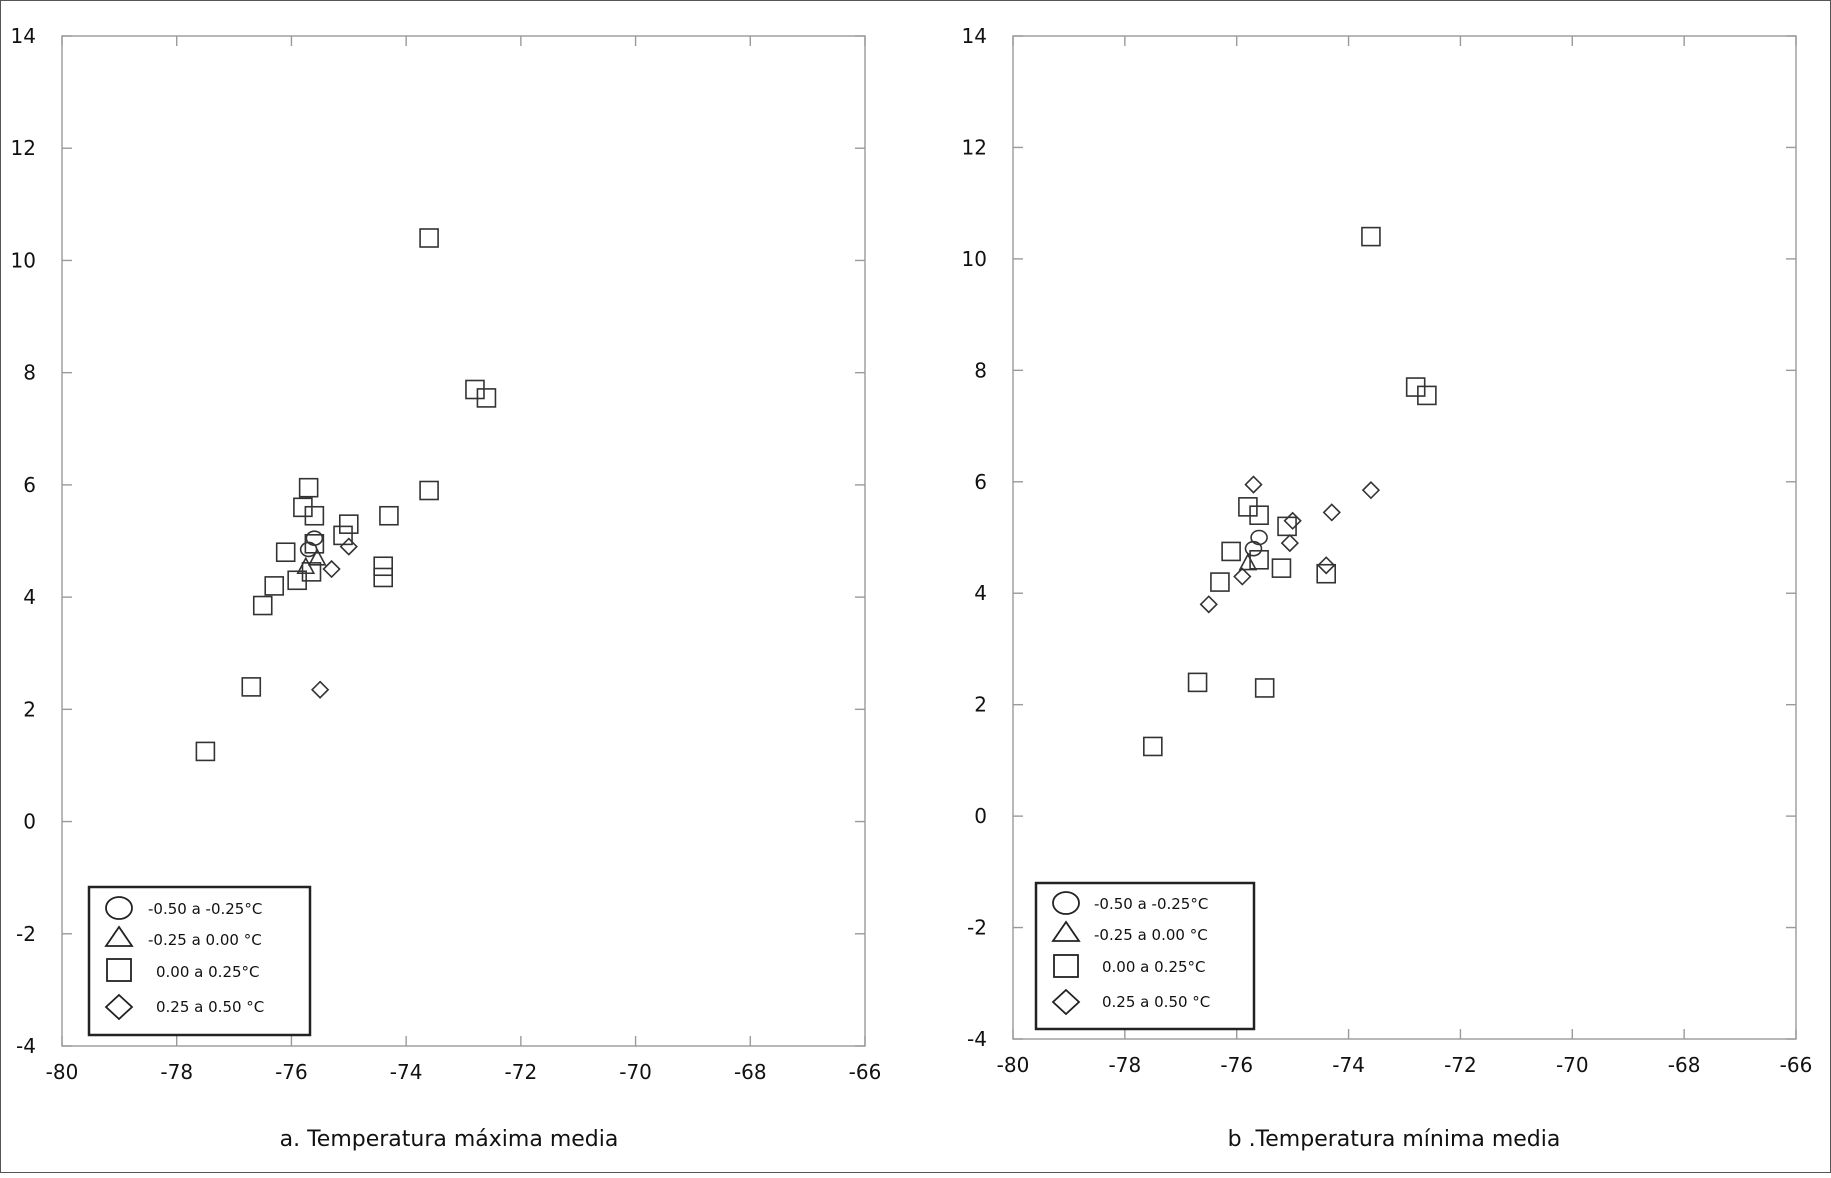  Describe the element at coordinates (980, 593) in the screenshot. I see `y-tick-label: 4` at that location.